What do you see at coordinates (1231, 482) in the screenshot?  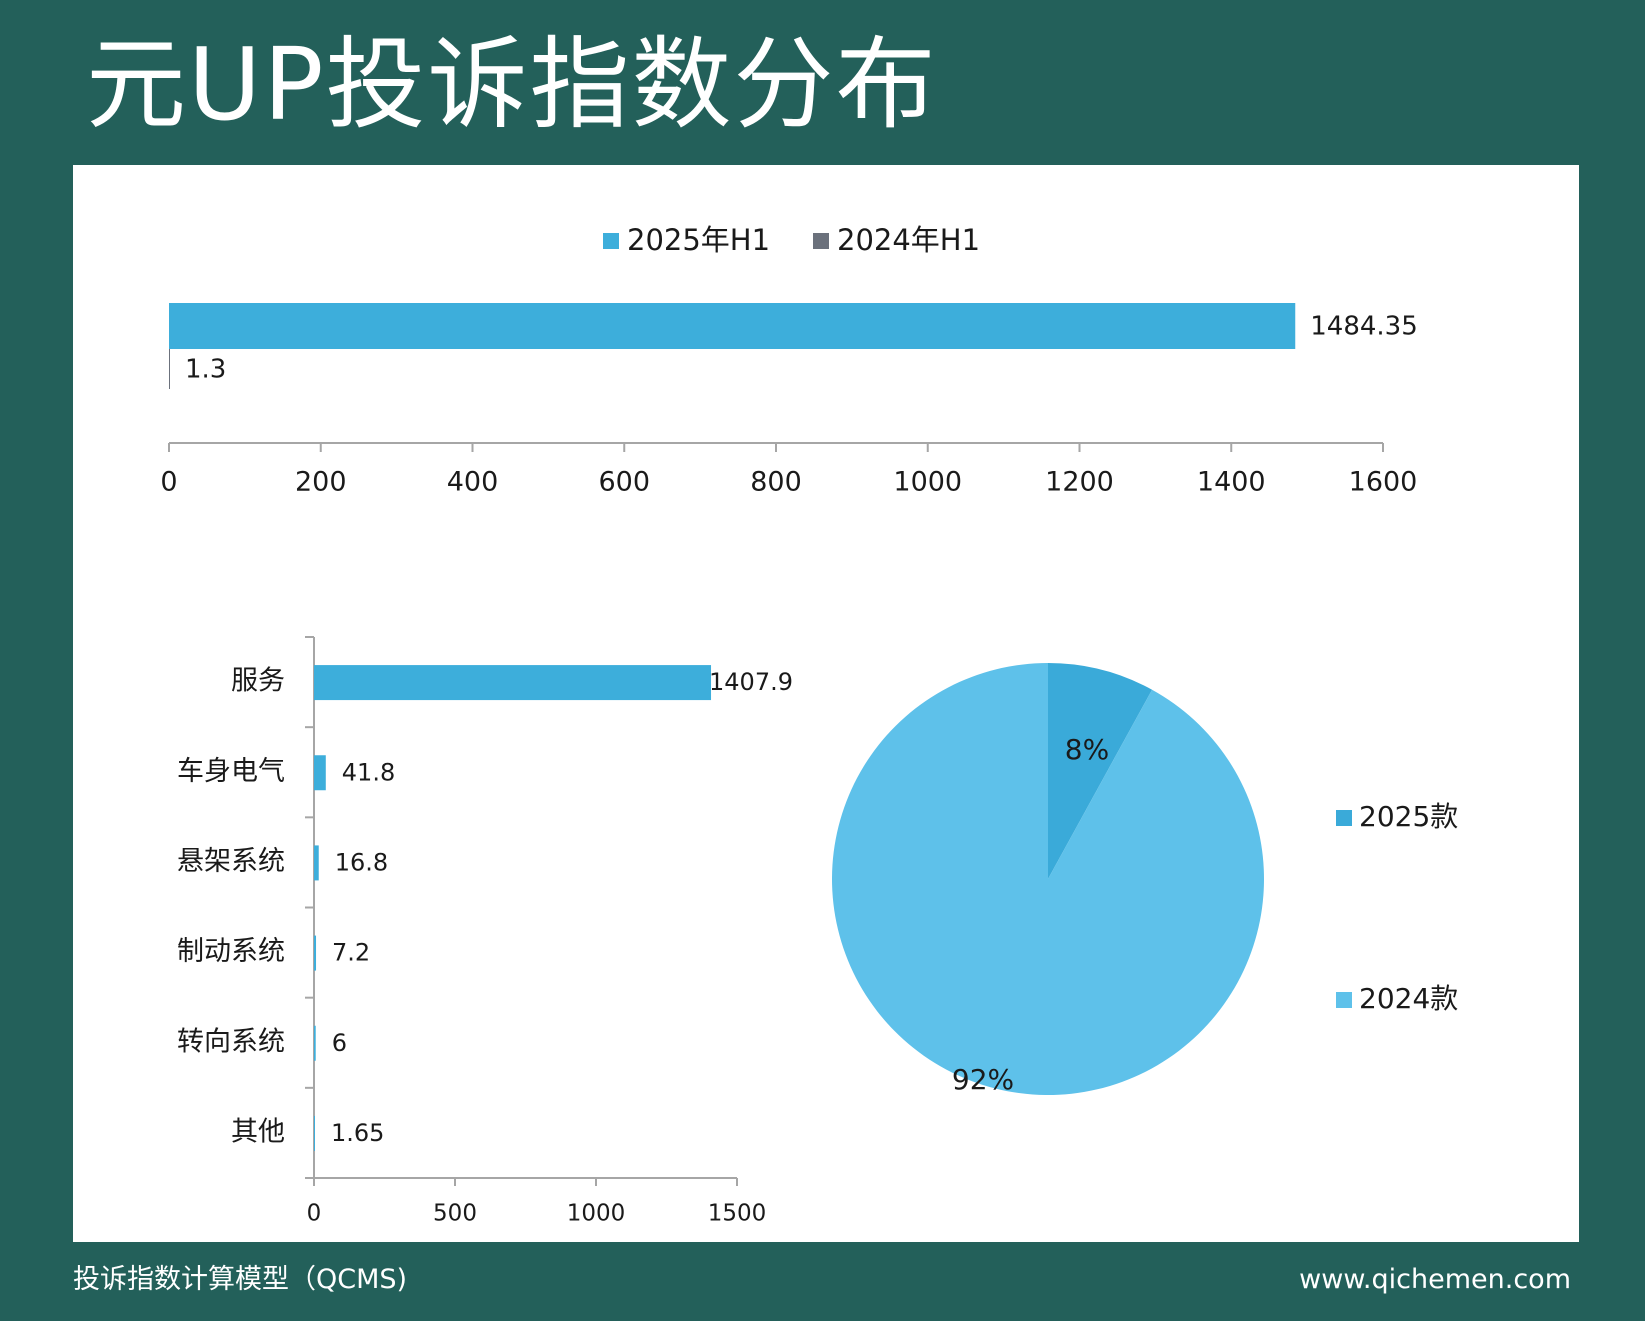 I see `x-tick-label-1: 1400` at bounding box center [1231, 482].